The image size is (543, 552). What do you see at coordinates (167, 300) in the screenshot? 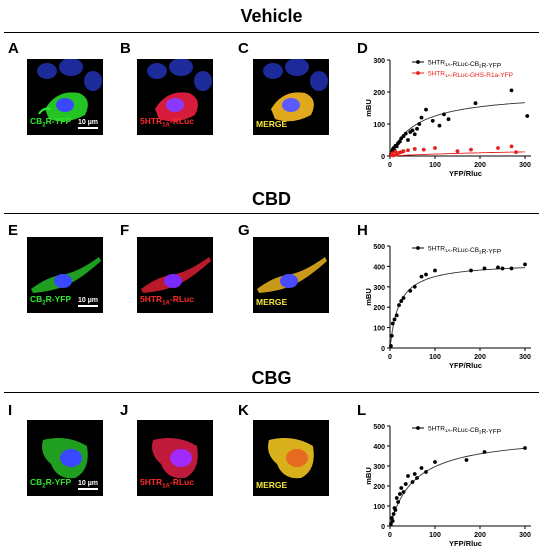
I see `micrograph-f-label: 5HTR1A-RLuc` at bounding box center [167, 300].